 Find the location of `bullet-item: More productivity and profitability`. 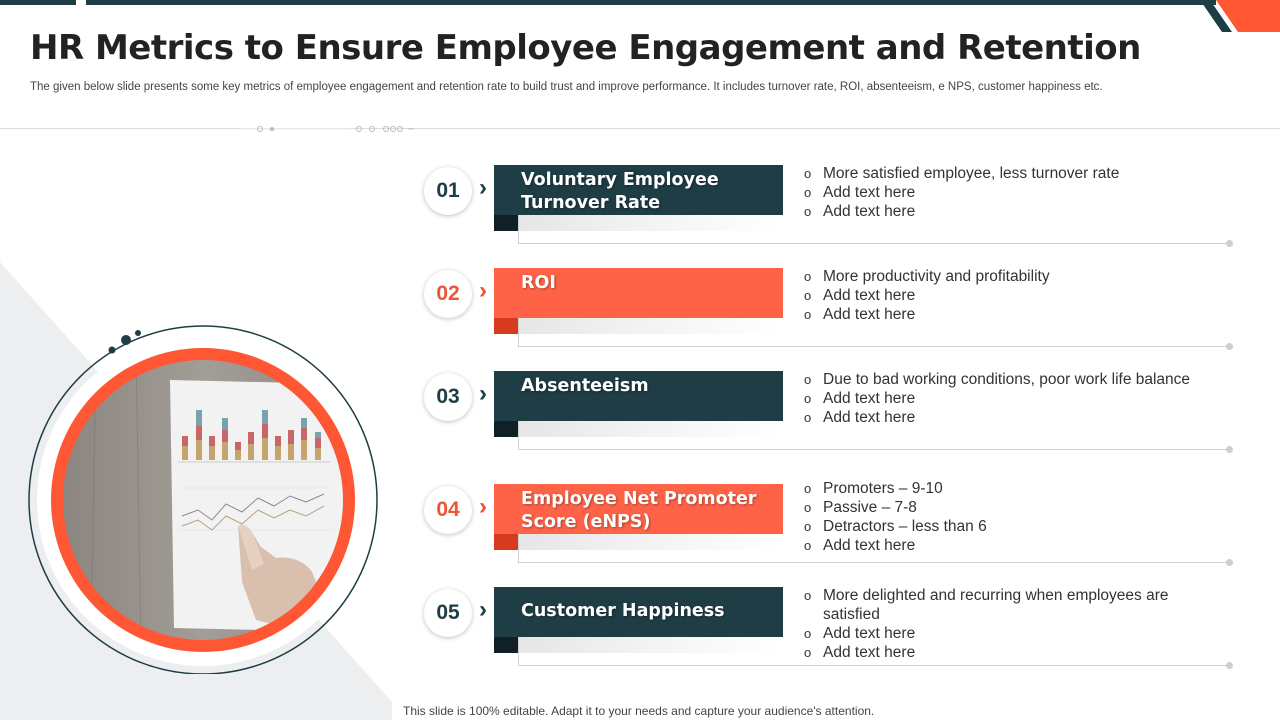

bullet-item: More productivity and profitability is located at coordinates (927, 276).